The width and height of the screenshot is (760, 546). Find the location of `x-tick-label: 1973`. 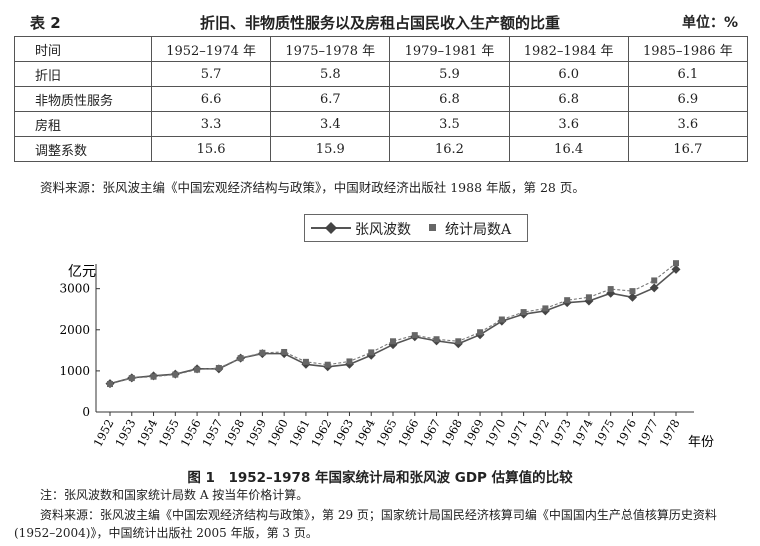

x-tick-label: 1973 is located at coordinates (561, 433).